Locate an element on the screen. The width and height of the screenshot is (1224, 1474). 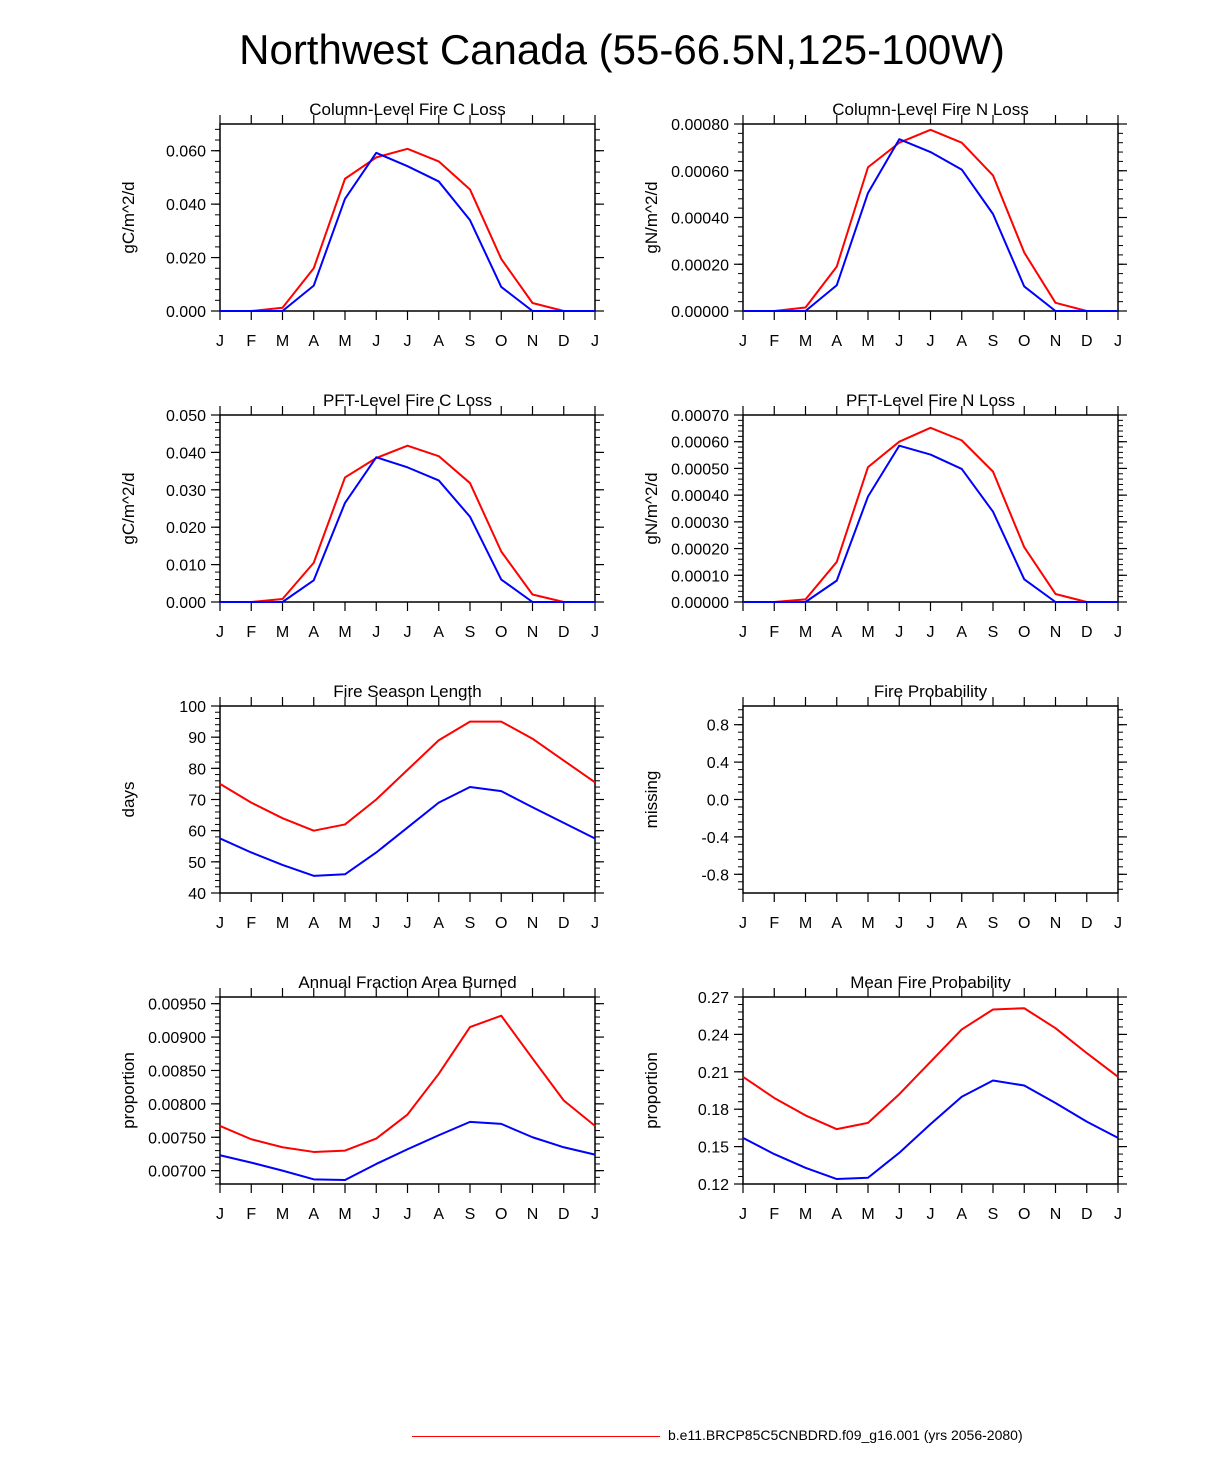
y-tick-label: 0.00950 is located at coordinates (177, 1005).